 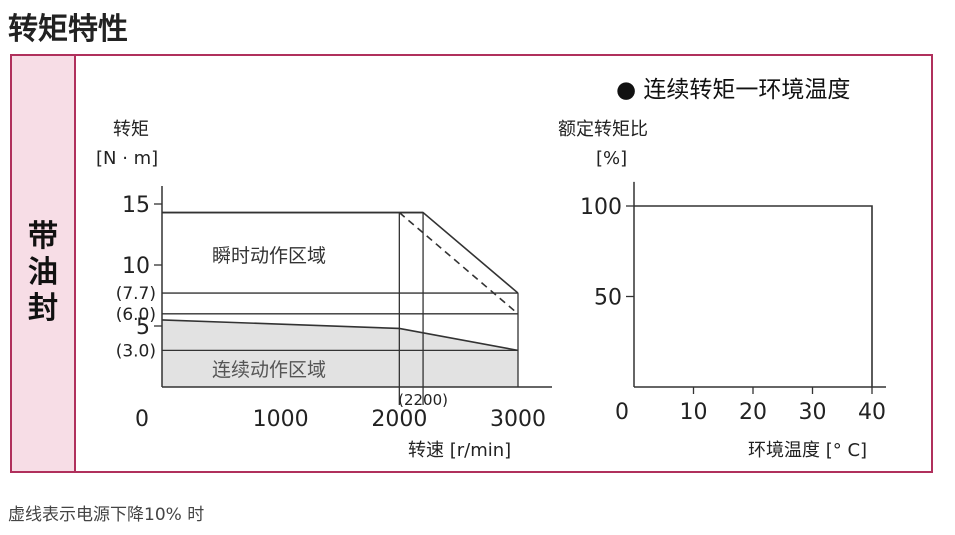 I want to click on y-tick-label: 50, so click(x=608, y=298).